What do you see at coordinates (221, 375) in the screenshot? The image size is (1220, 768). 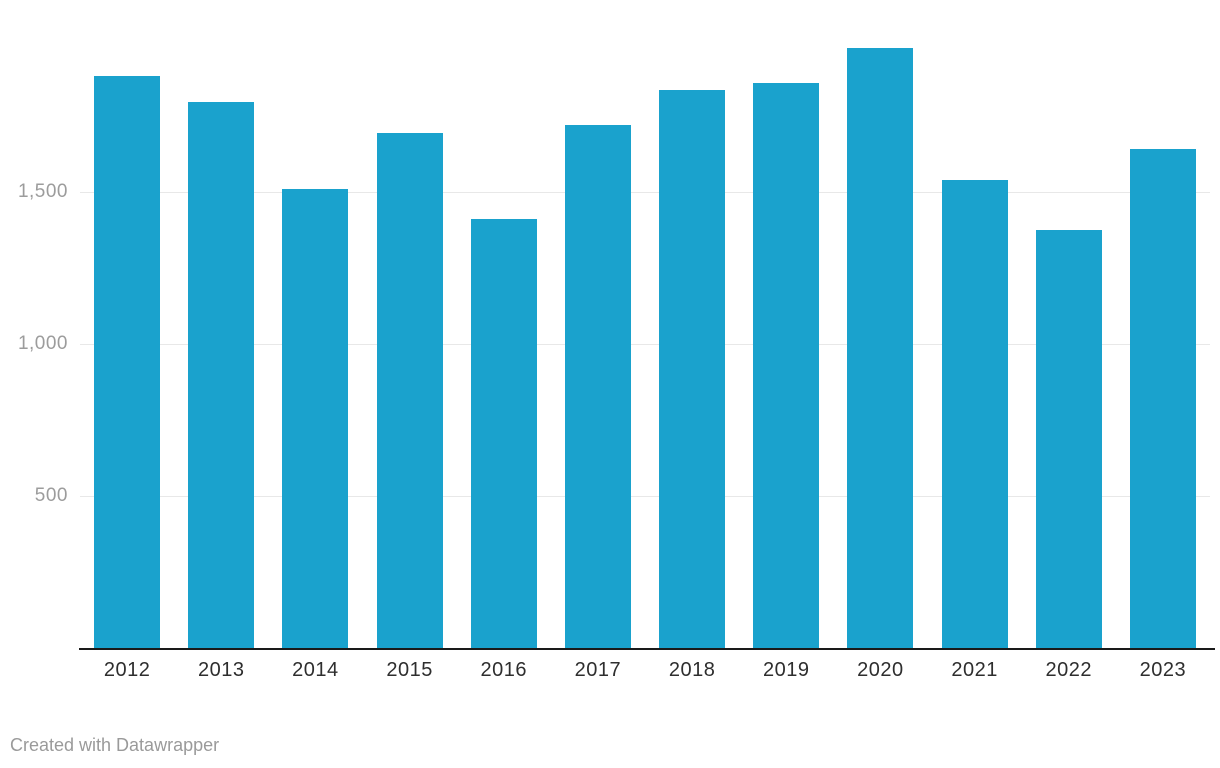 I see `bar-2013` at bounding box center [221, 375].